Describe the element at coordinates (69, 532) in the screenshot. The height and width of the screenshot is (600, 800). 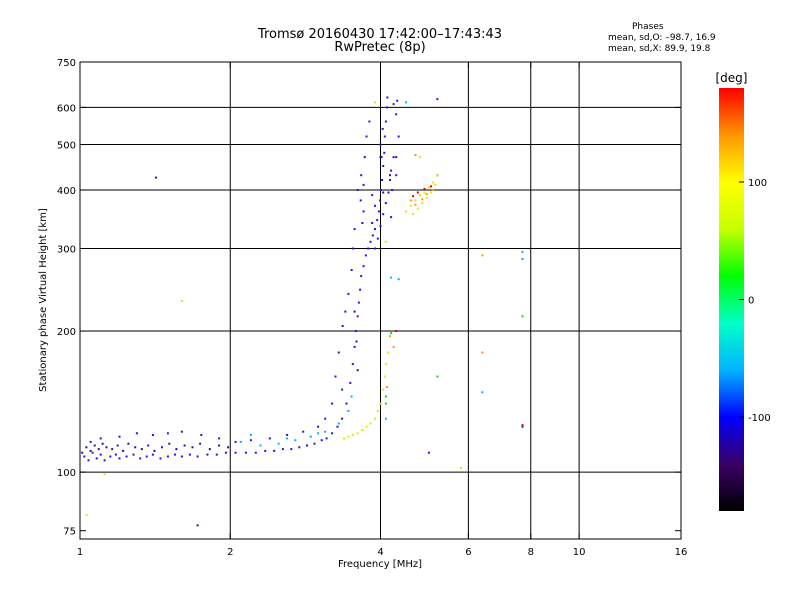
I see `y-tick-label: 75` at that location.